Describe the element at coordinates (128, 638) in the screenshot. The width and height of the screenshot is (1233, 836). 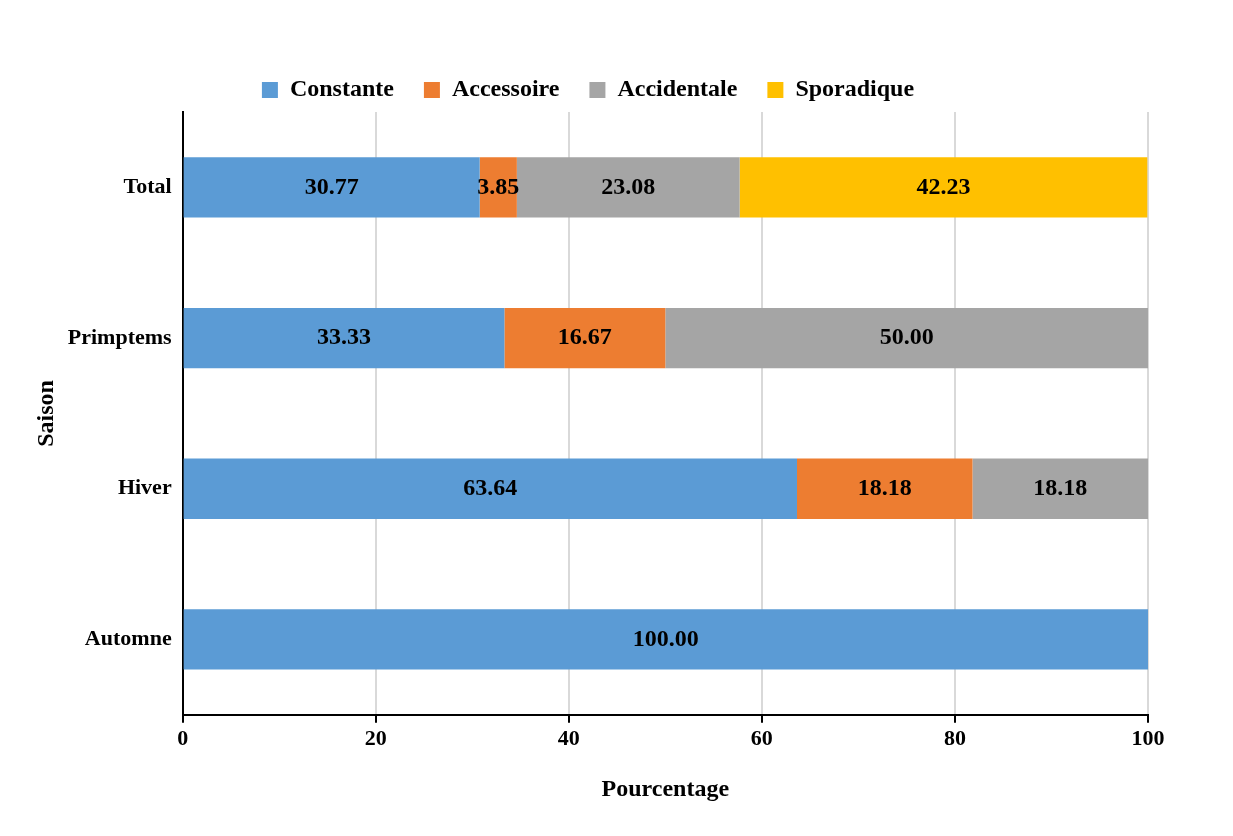
I see `y-tick-label: Automne` at that location.